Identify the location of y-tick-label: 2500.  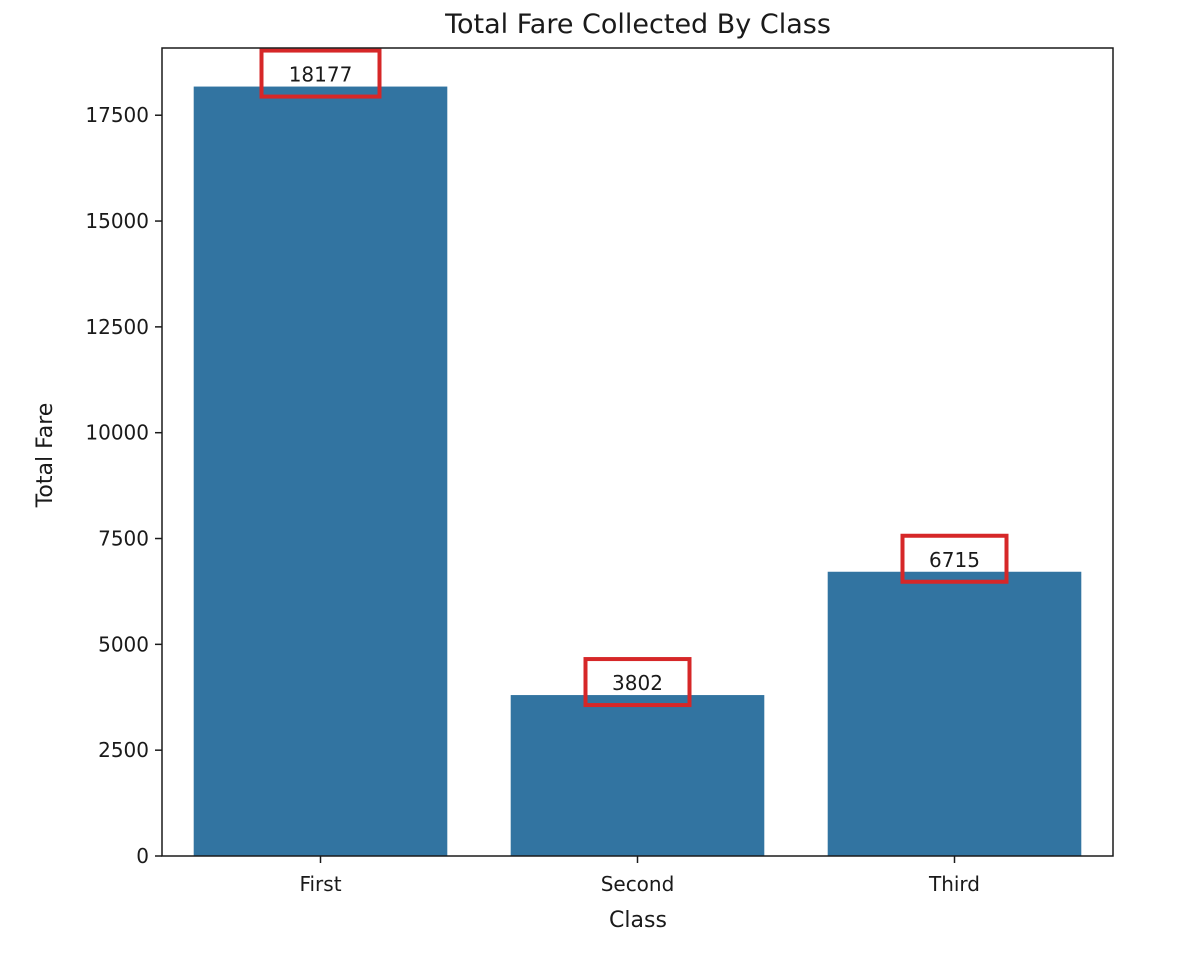
(123, 750).